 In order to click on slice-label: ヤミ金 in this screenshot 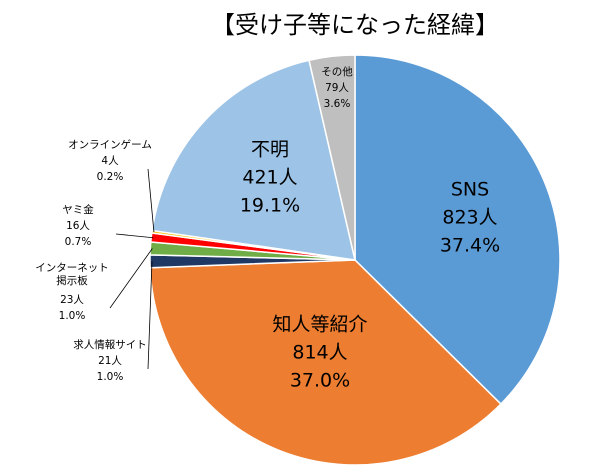, I will do `click(78, 209)`.